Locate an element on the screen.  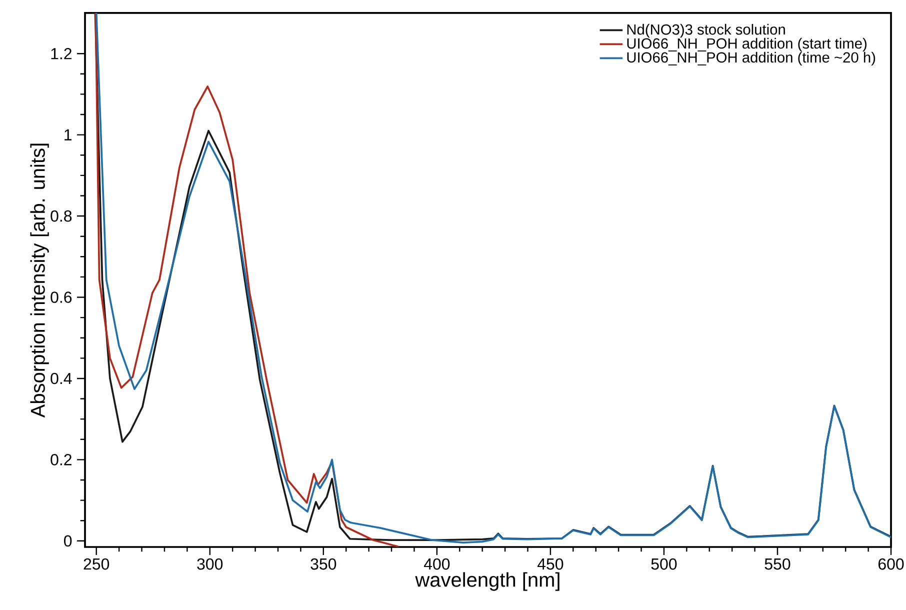
x-tick-label: 400 is located at coordinates (437, 564).